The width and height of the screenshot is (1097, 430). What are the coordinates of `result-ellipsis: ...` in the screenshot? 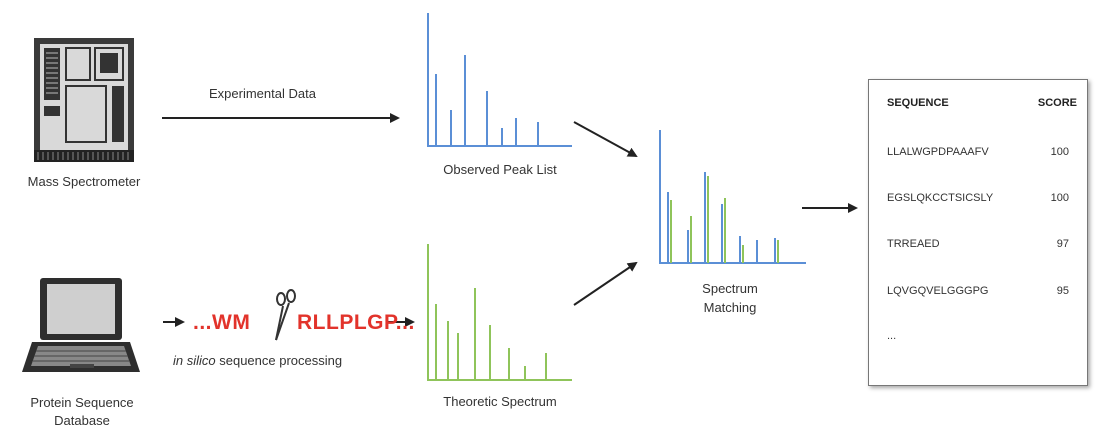 It's located at (892, 336).